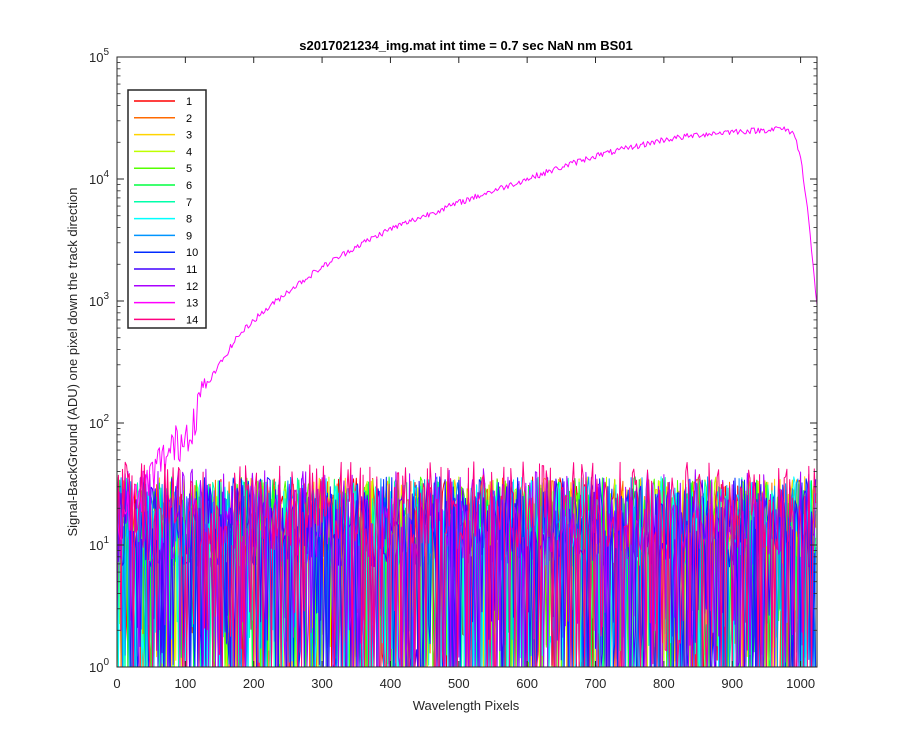 The height and width of the screenshot is (750, 900). I want to click on y-tick-label: 10⁰, so click(99, 666).